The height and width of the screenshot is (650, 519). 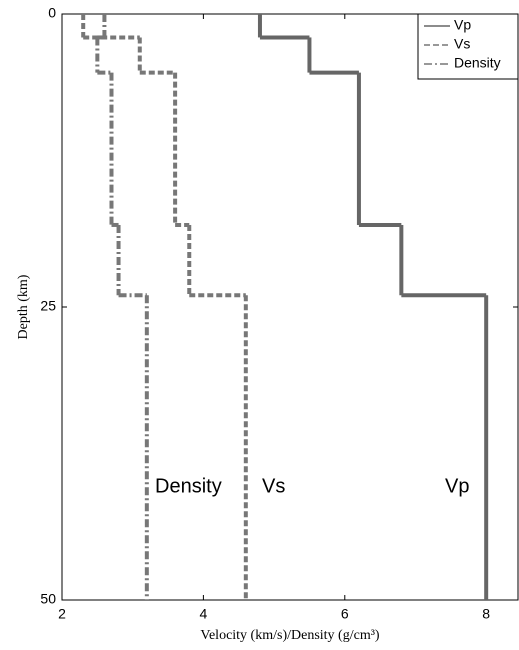 What do you see at coordinates (273, 486) in the screenshot?
I see `annotation: Vs` at bounding box center [273, 486].